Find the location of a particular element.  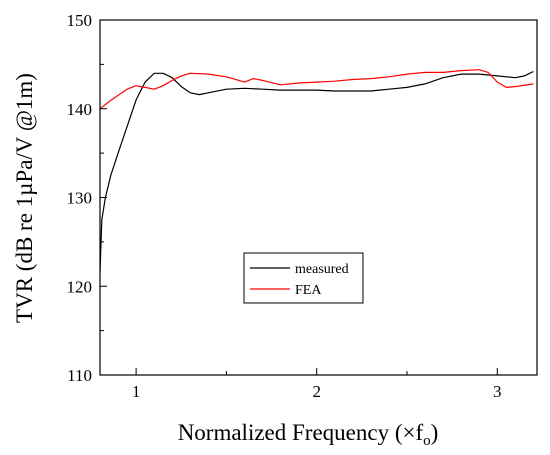

x-axis-title-close: ) is located at coordinates (435, 432).